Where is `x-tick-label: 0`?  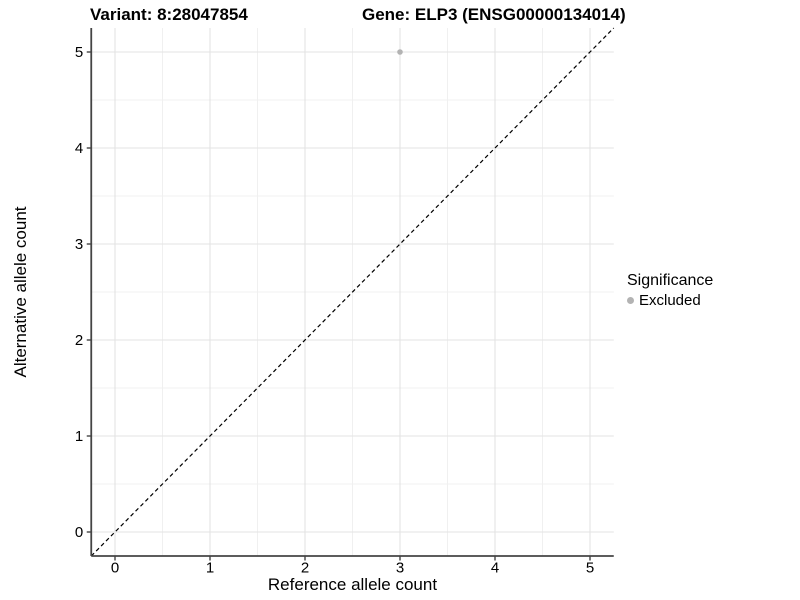 x-tick-label: 0 is located at coordinates (115, 568).